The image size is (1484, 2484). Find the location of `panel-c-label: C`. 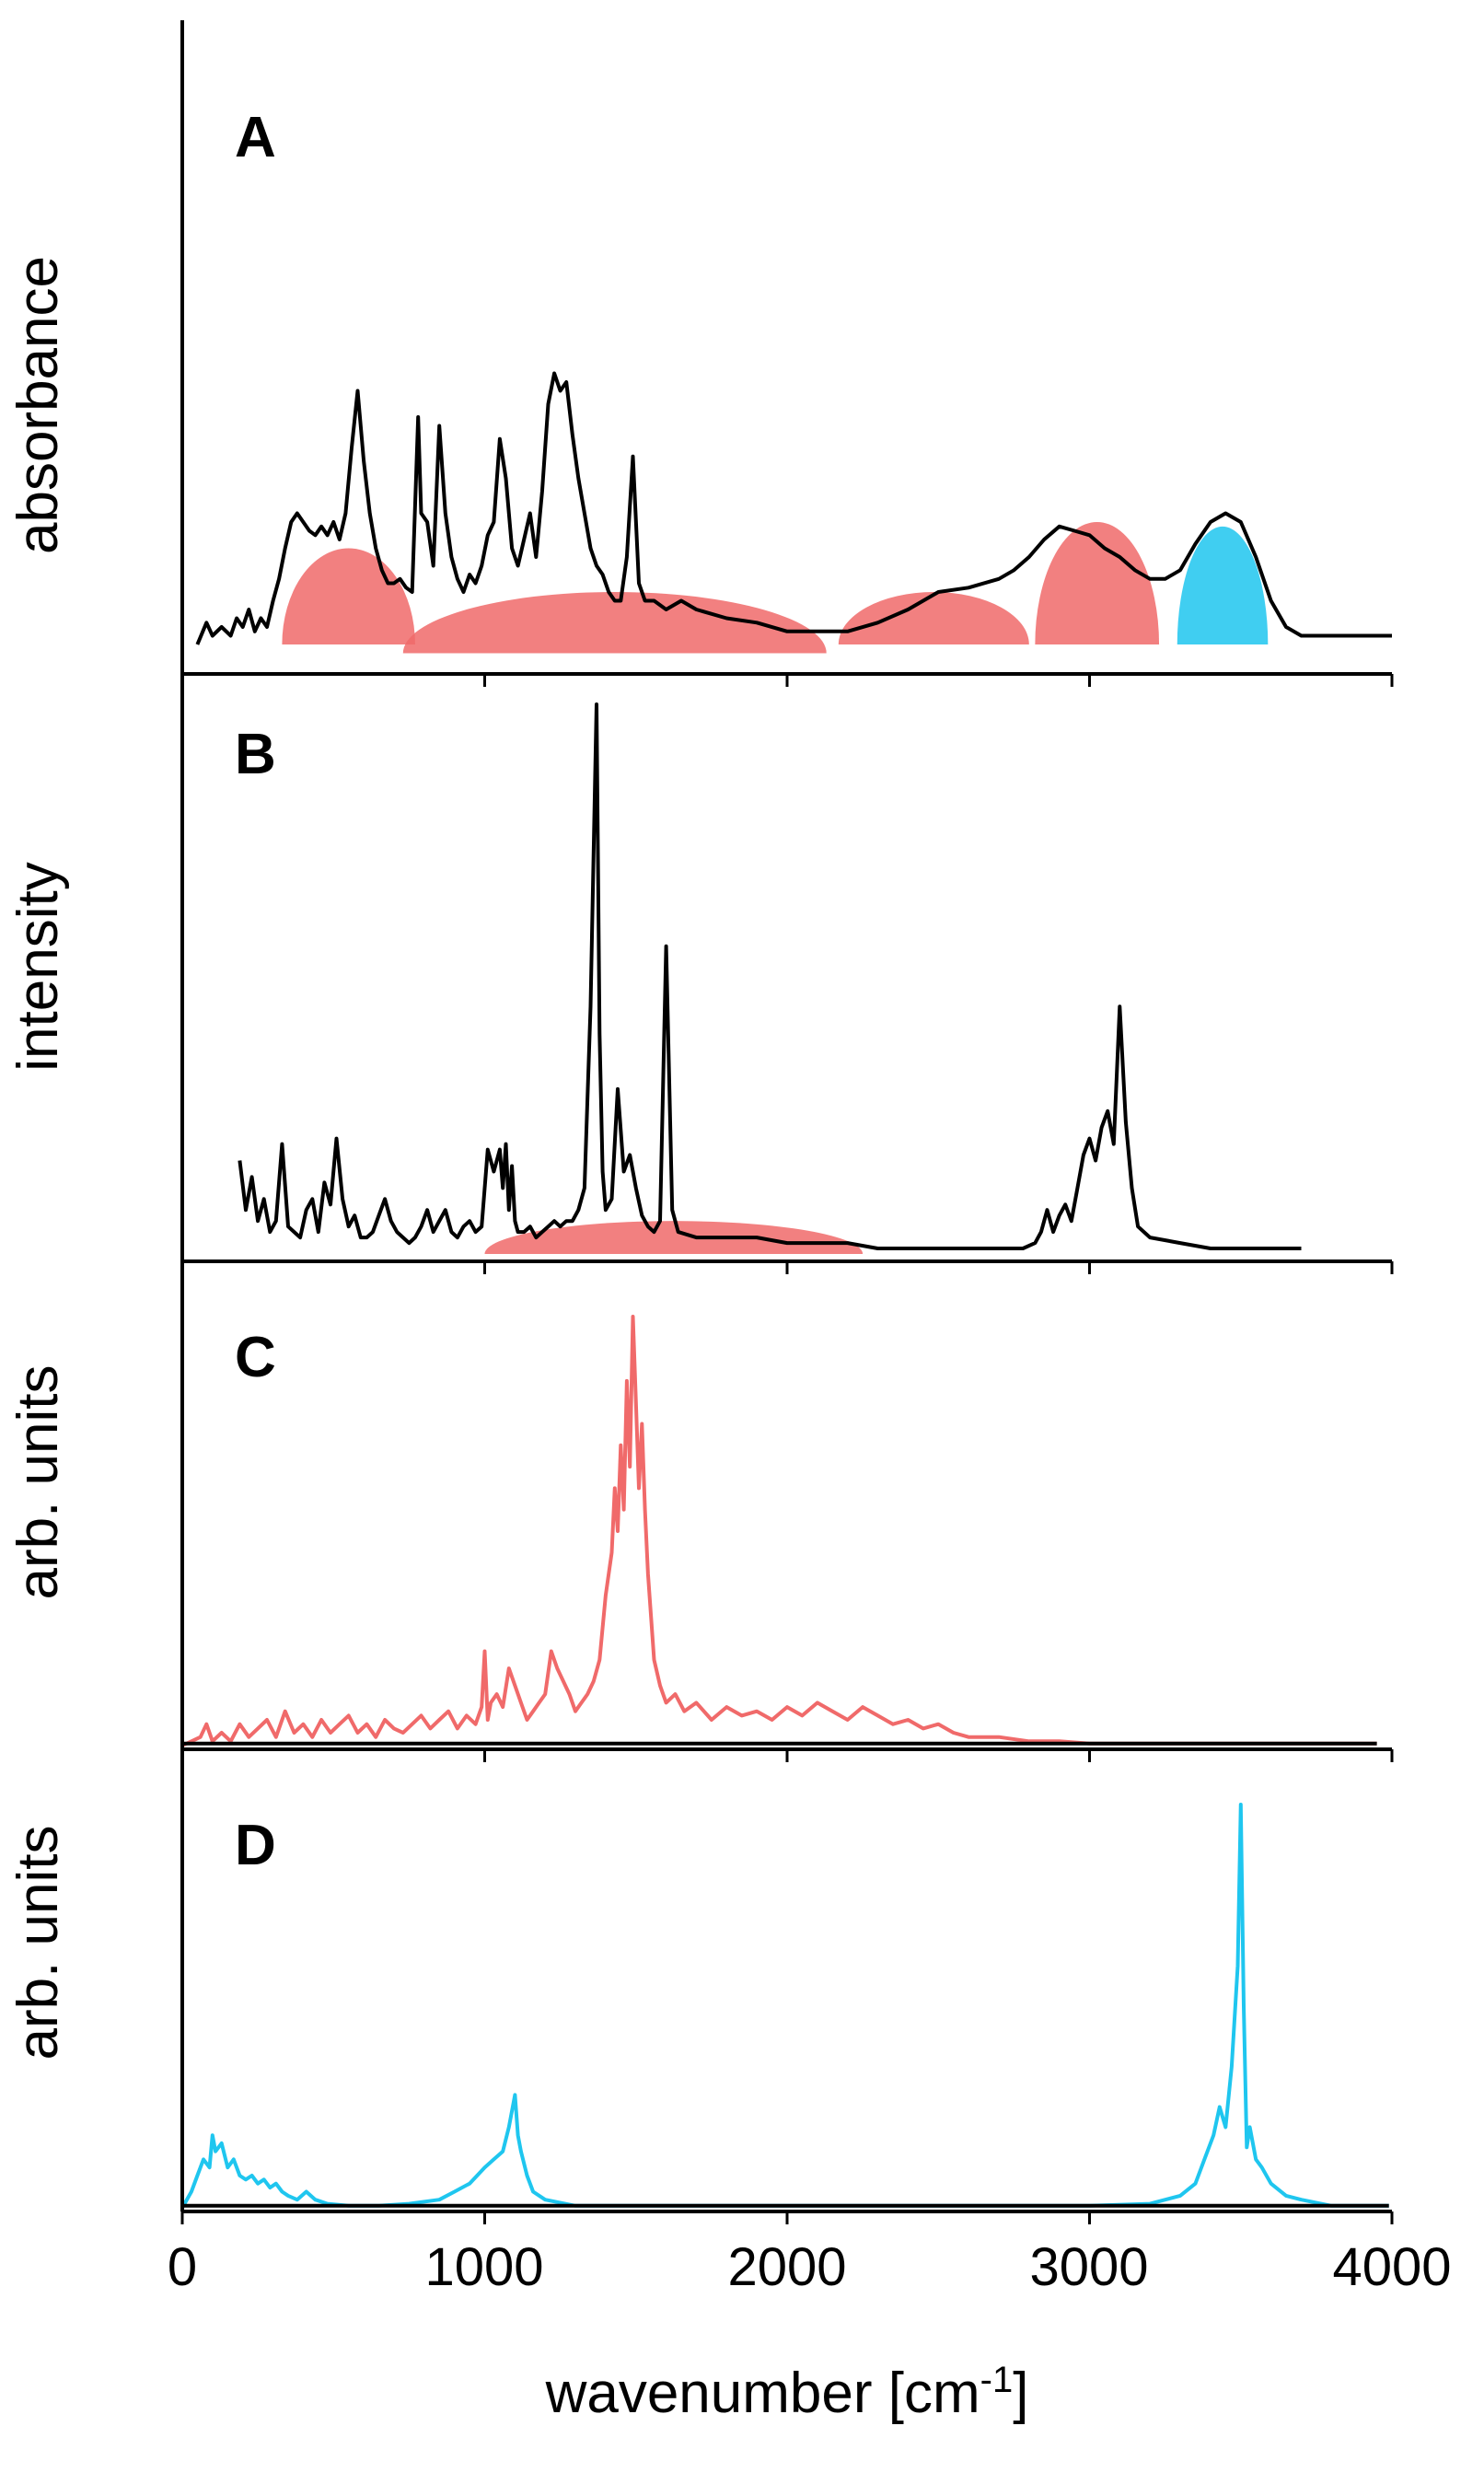

panel-c-label: C is located at coordinates (256, 1357).